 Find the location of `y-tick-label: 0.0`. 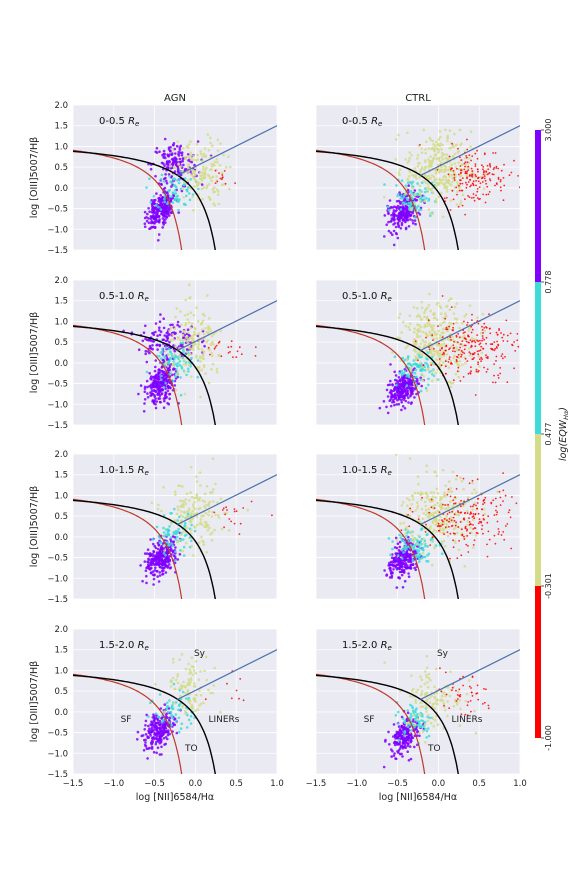

y-tick-label: 0.0 is located at coordinates (61, 538).